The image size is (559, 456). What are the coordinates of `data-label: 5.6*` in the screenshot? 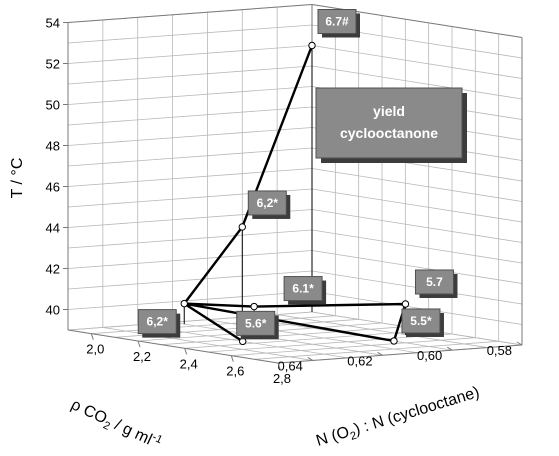 It's located at (257, 325).